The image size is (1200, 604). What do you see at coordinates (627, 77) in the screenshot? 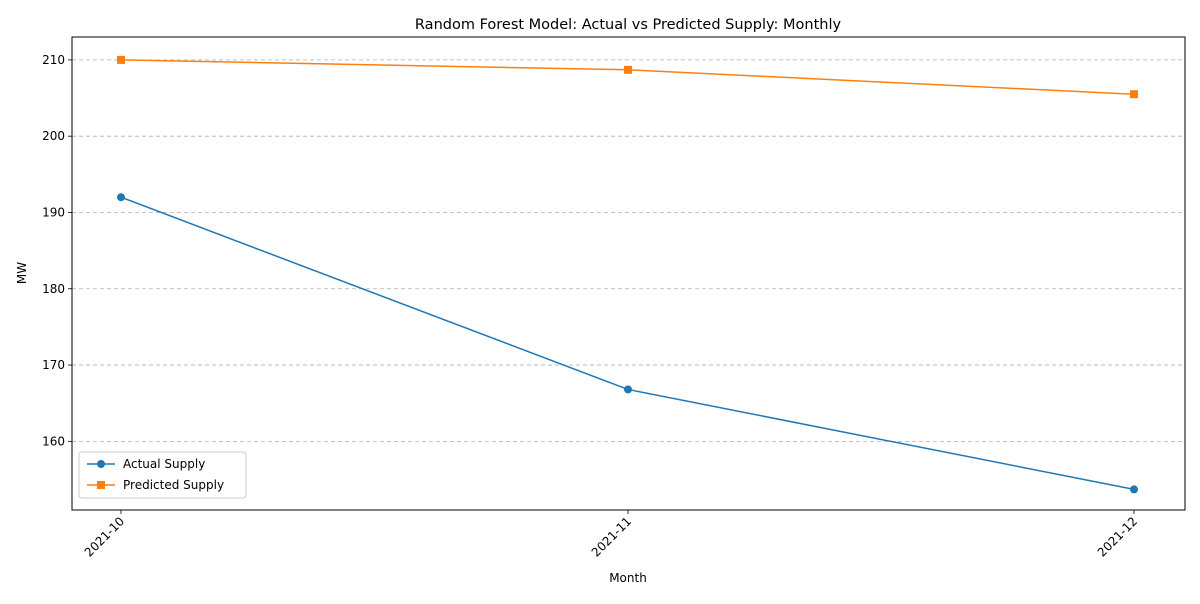
I see `series-line-predicted` at bounding box center [627, 77].